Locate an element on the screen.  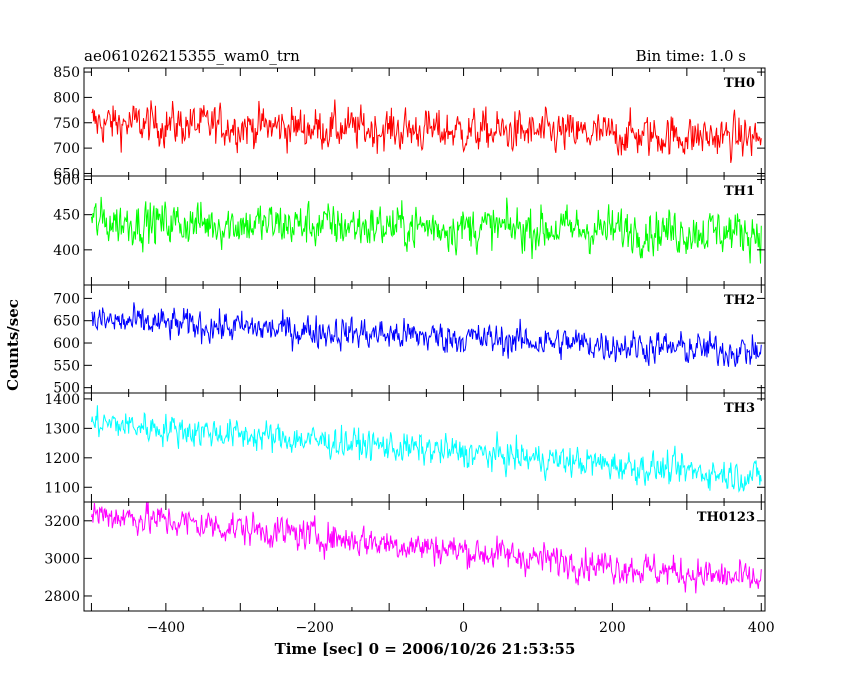
x-tick-label: −400 is located at coordinates (166, 628).